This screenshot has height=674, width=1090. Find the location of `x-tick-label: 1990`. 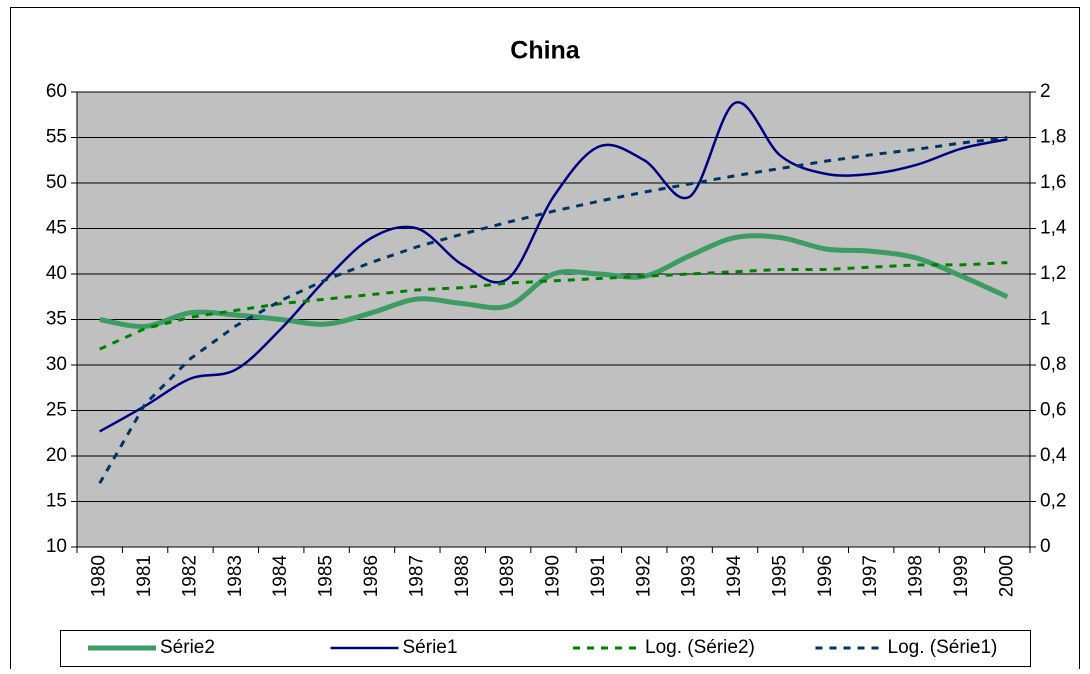

x-tick-label: 1990 is located at coordinates (553, 576).